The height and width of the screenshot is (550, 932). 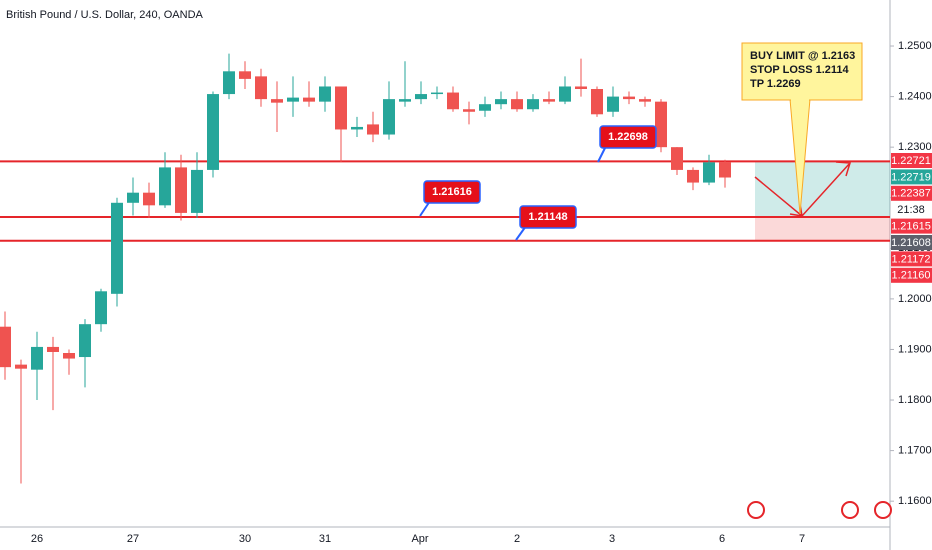 What do you see at coordinates (915, 451) in the screenshot?
I see `y-tick-label: 1.17000` at bounding box center [915, 451].